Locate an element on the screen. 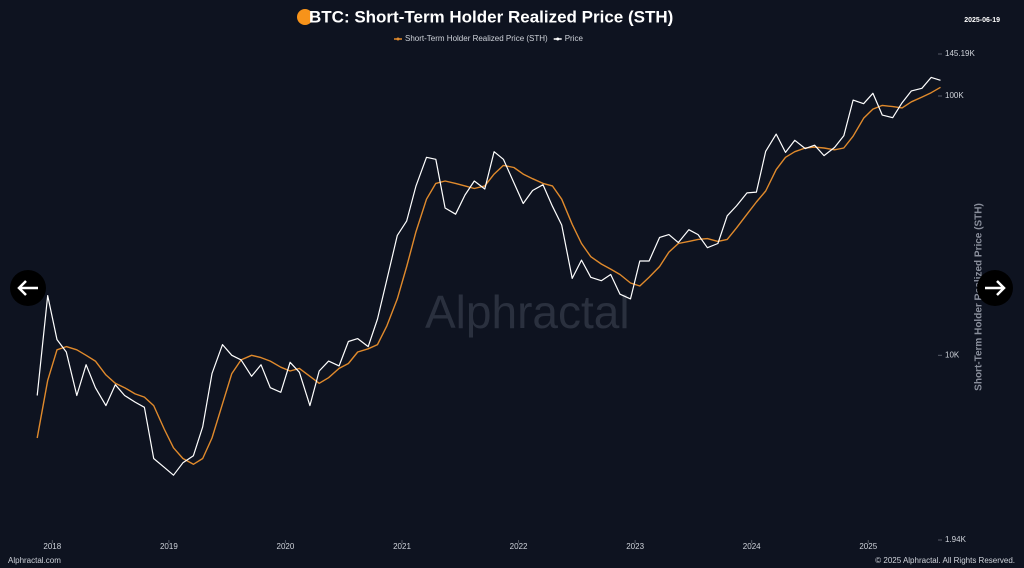 The image size is (1024, 568). x-tick-label: 2018 is located at coordinates (52, 546).